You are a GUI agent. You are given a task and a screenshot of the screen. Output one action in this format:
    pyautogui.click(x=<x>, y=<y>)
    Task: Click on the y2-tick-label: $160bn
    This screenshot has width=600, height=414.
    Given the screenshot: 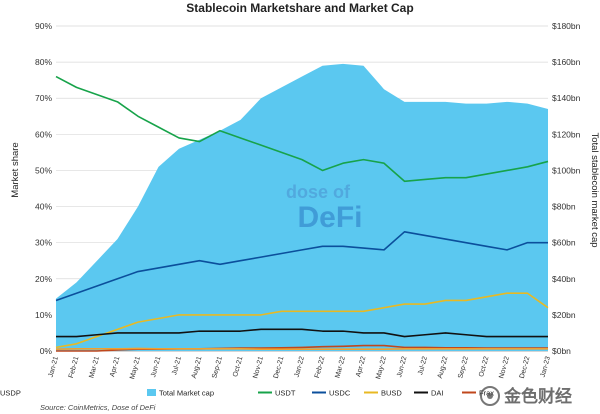 What is the action you would take?
    pyautogui.click(x=566, y=62)
    